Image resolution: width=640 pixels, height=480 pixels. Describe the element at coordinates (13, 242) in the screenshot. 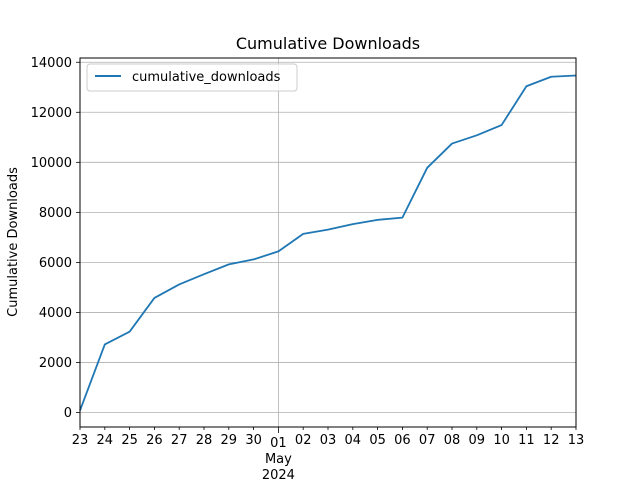

I see `y-axis-label: Cumulative Downloads` at that location.